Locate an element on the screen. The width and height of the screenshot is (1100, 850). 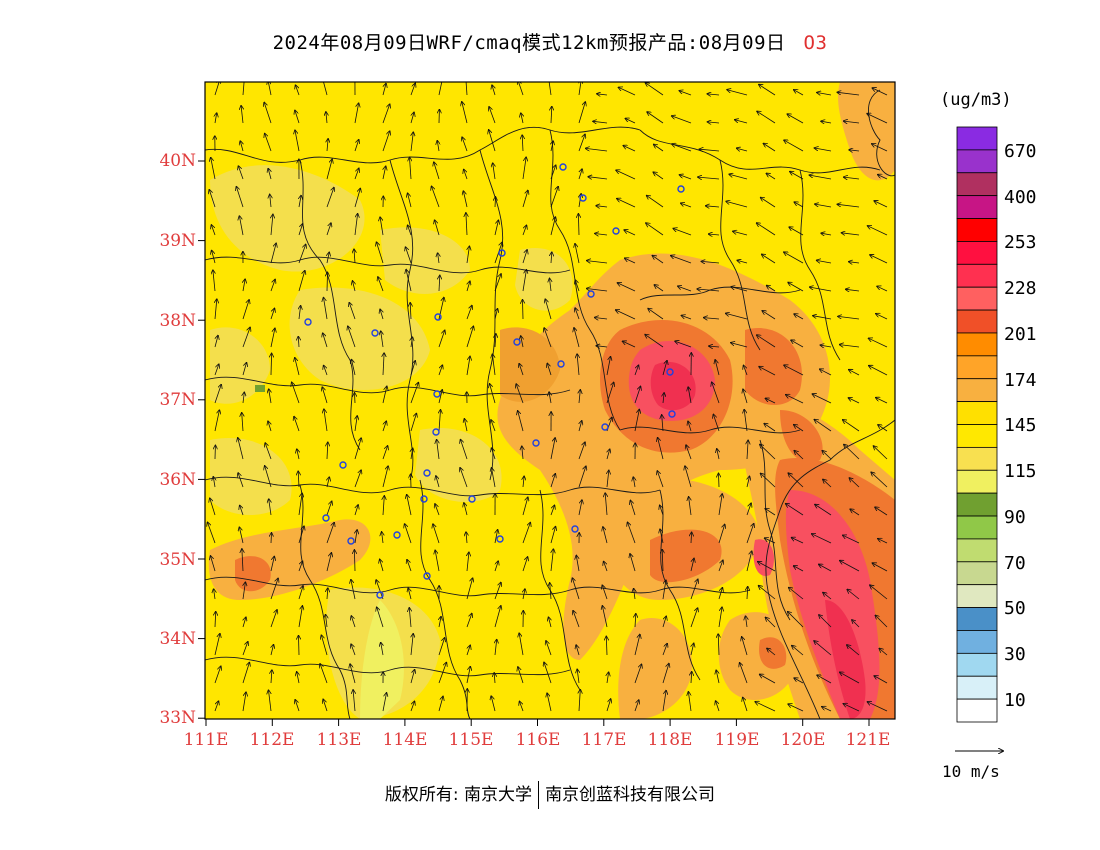
colorbar-label: 90 is located at coordinates (1015, 517).